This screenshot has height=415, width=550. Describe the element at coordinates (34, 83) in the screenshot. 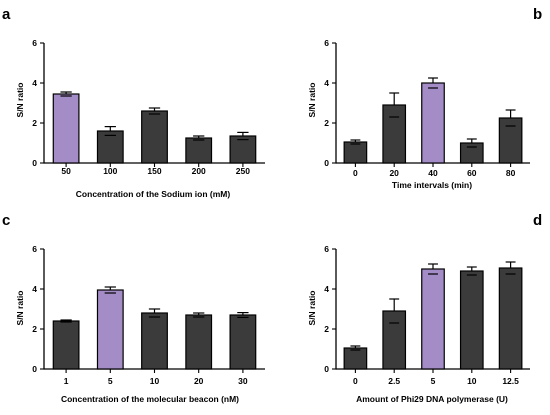

I see `y-tick-label-a: 4` at that location.